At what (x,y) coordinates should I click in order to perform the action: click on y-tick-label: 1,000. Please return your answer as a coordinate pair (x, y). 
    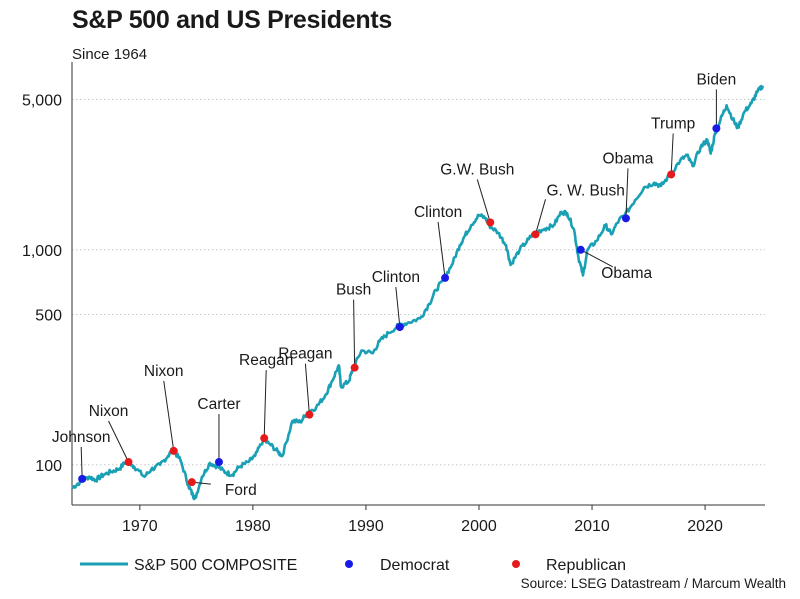
    Looking at the image, I should click on (42, 251).